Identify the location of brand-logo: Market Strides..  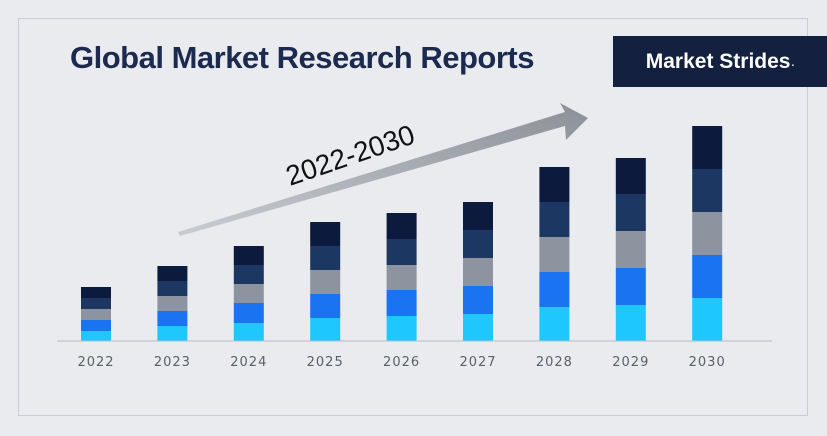
(720, 61).